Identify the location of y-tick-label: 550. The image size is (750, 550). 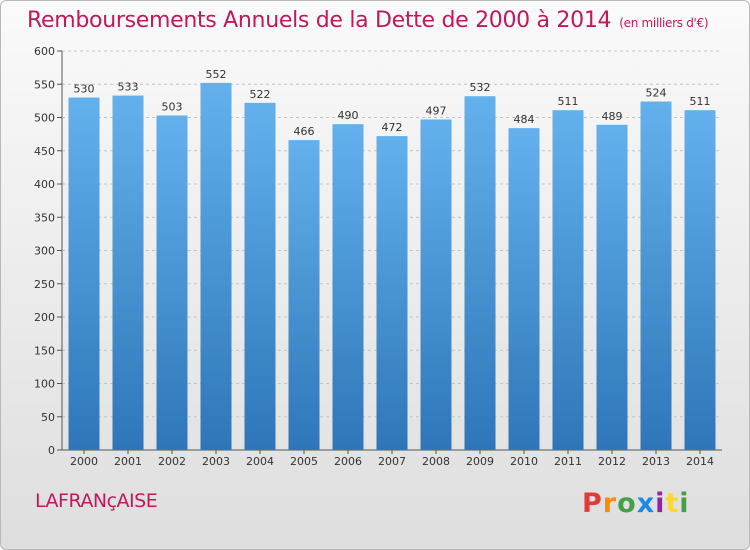
(44, 84).